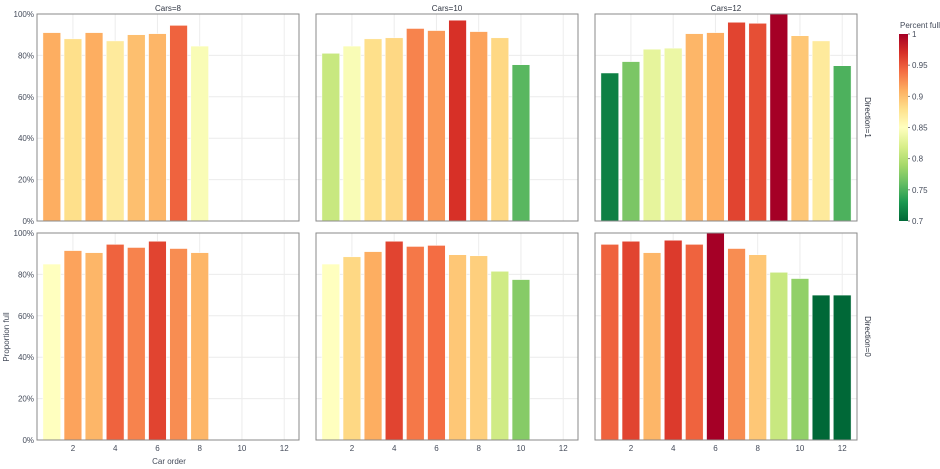 The height and width of the screenshot is (469, 940). I want to click on colorbar-tick-label: 0.95, so click(920, 65).